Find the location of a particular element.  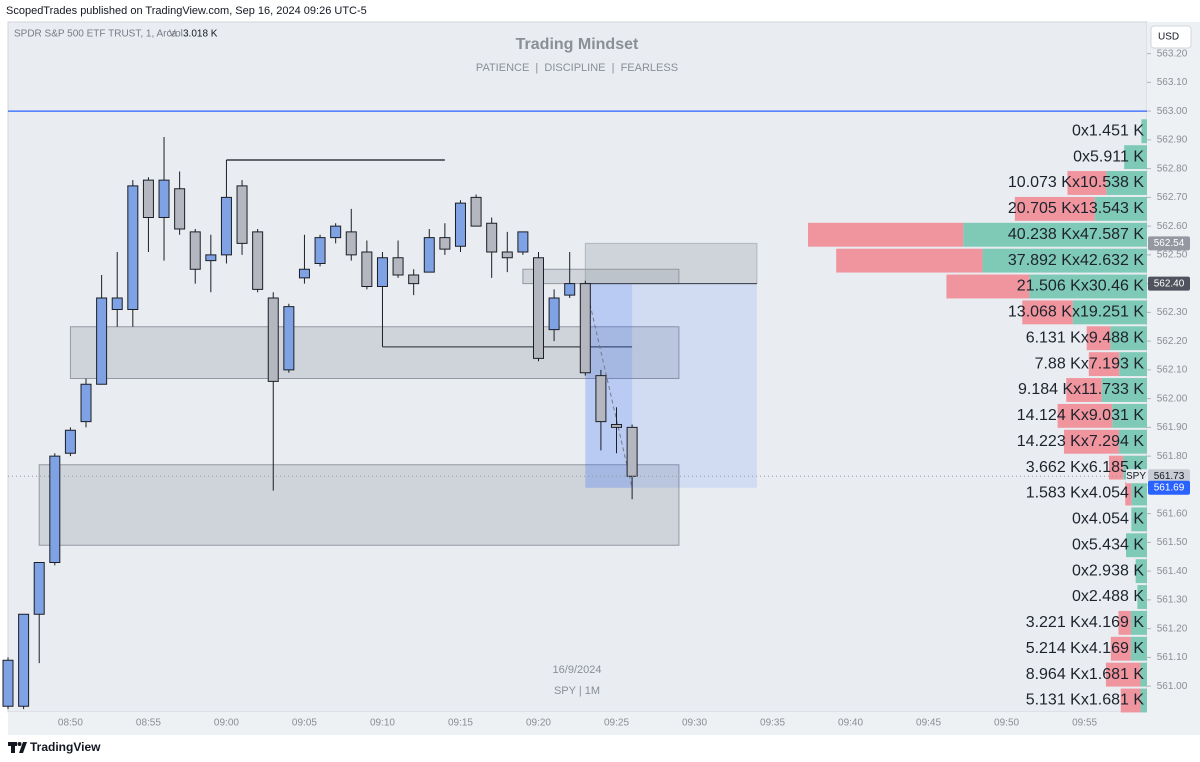

price-tag-prefix-bg is located at coordinates (1136, 476).